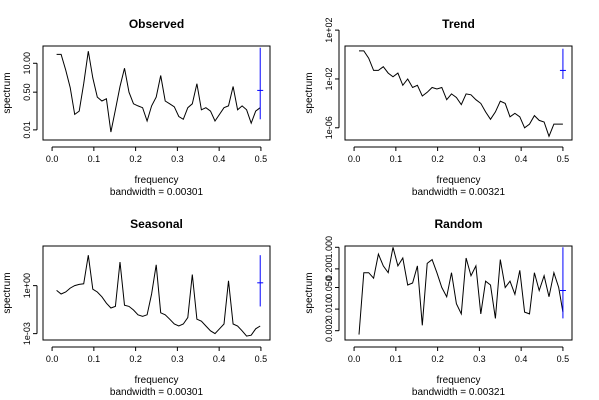 The height and width of the screenshot is (400, 599). I want to click on y-tick-label: 0.200, so click(329, 269).